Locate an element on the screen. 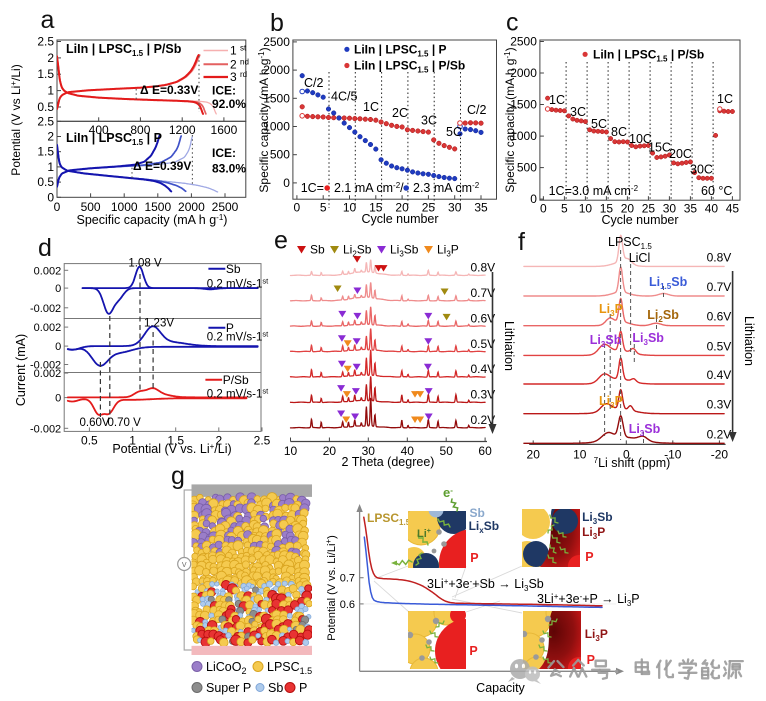 Image resolution: width=766 pixels, height=701 pixels. svg-text: 25 is located at coordinates (649, 209).